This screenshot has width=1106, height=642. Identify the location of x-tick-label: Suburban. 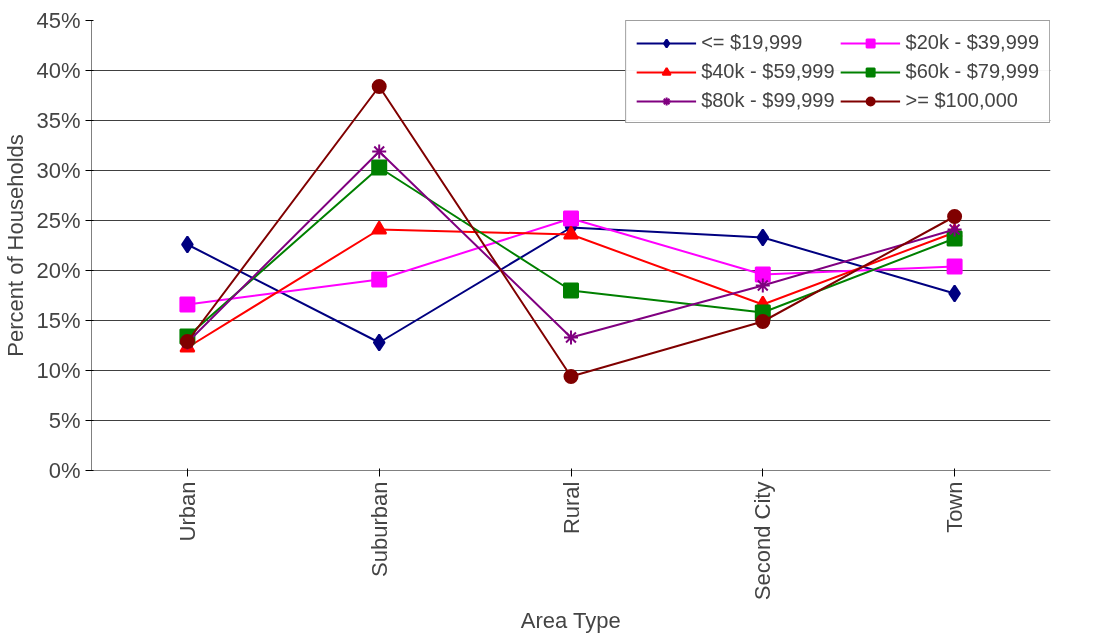
(379, 529).